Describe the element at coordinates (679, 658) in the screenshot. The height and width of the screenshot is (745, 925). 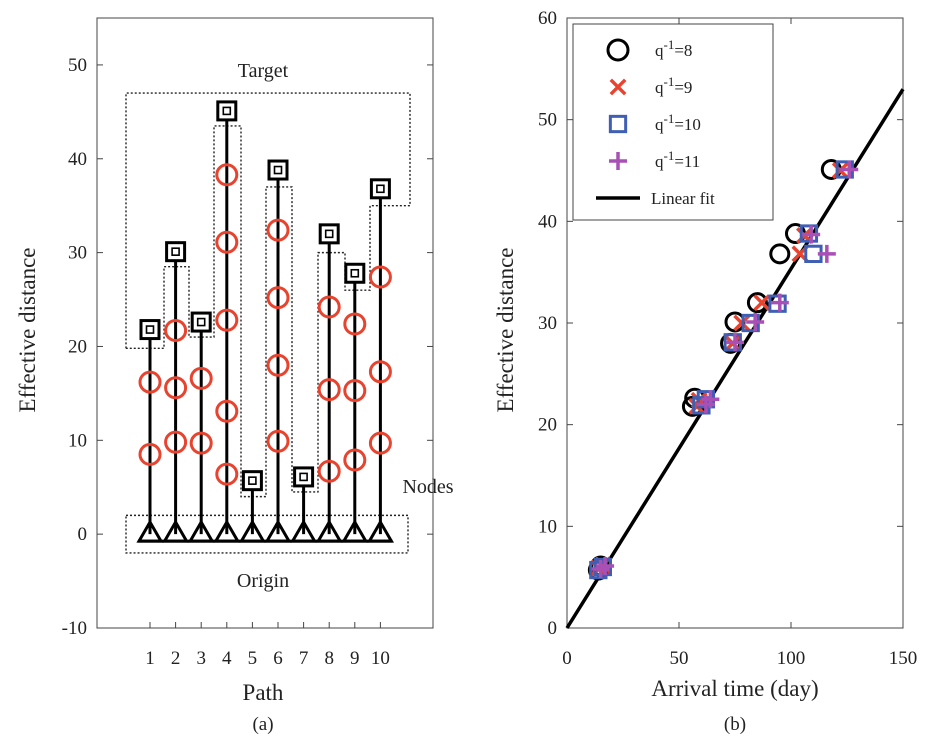
I see `panel-b-x-tick-label: 50` at that location.